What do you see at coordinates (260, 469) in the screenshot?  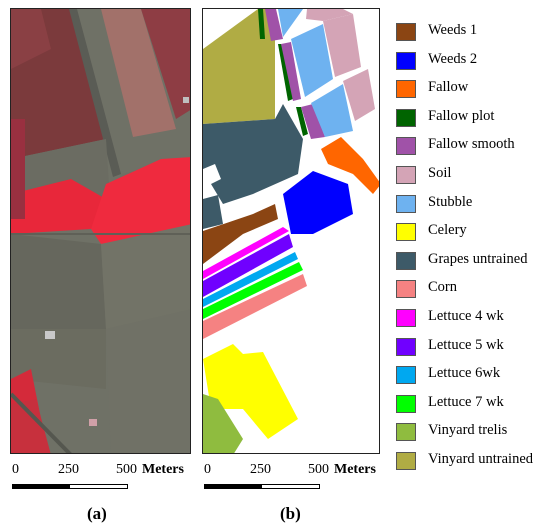 I see `scale-b-tick-250: 250` at bounding box center [260, 469].